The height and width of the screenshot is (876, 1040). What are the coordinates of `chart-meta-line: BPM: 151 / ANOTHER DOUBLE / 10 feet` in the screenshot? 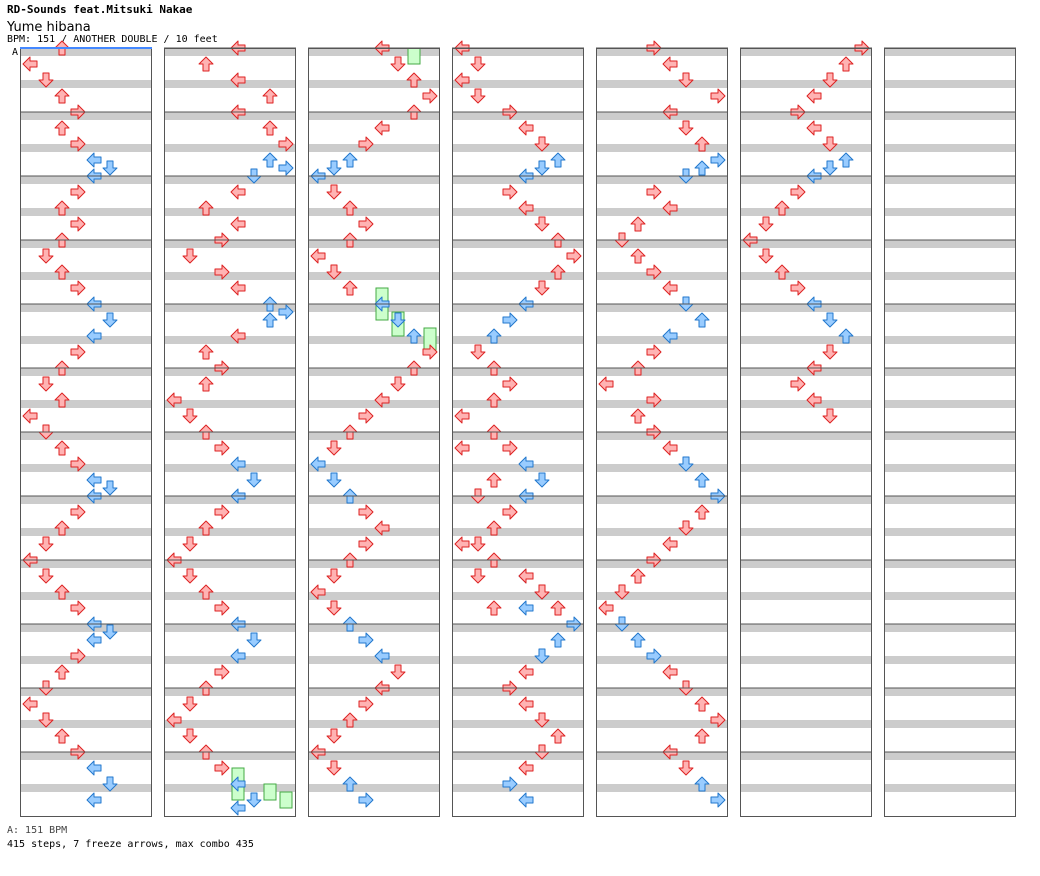 It's located at (112, 39).